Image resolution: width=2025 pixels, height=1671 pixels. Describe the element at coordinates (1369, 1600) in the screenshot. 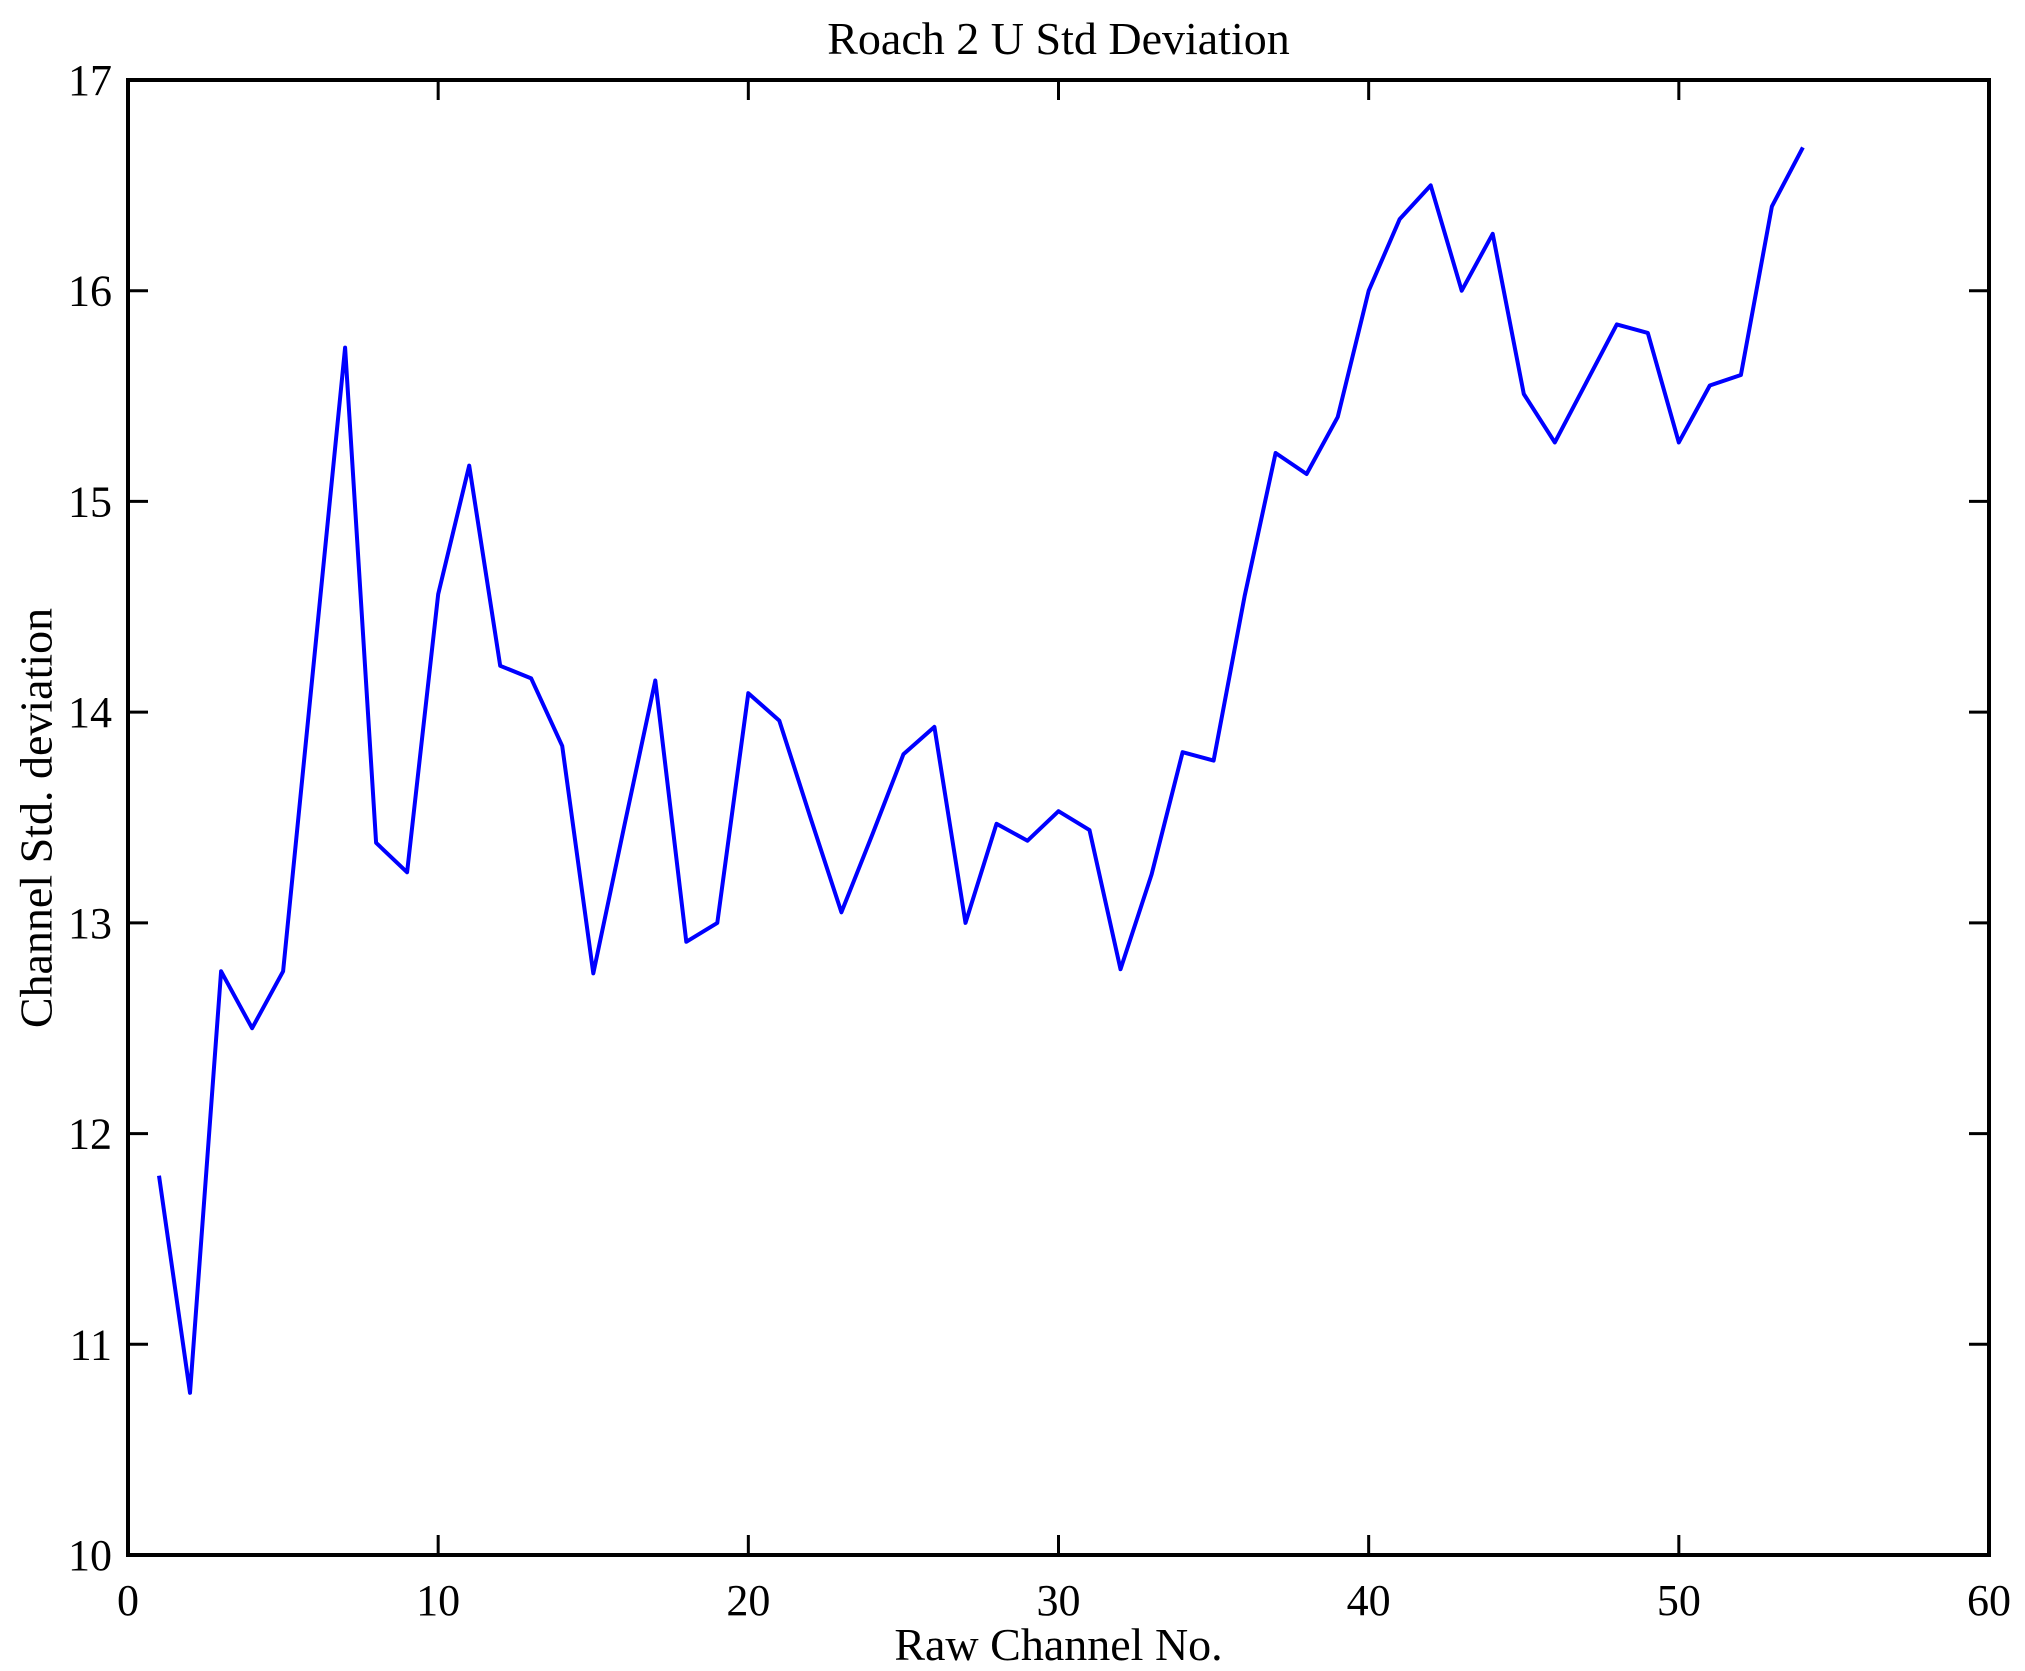

I see `x-tick-label: 40` at that location.